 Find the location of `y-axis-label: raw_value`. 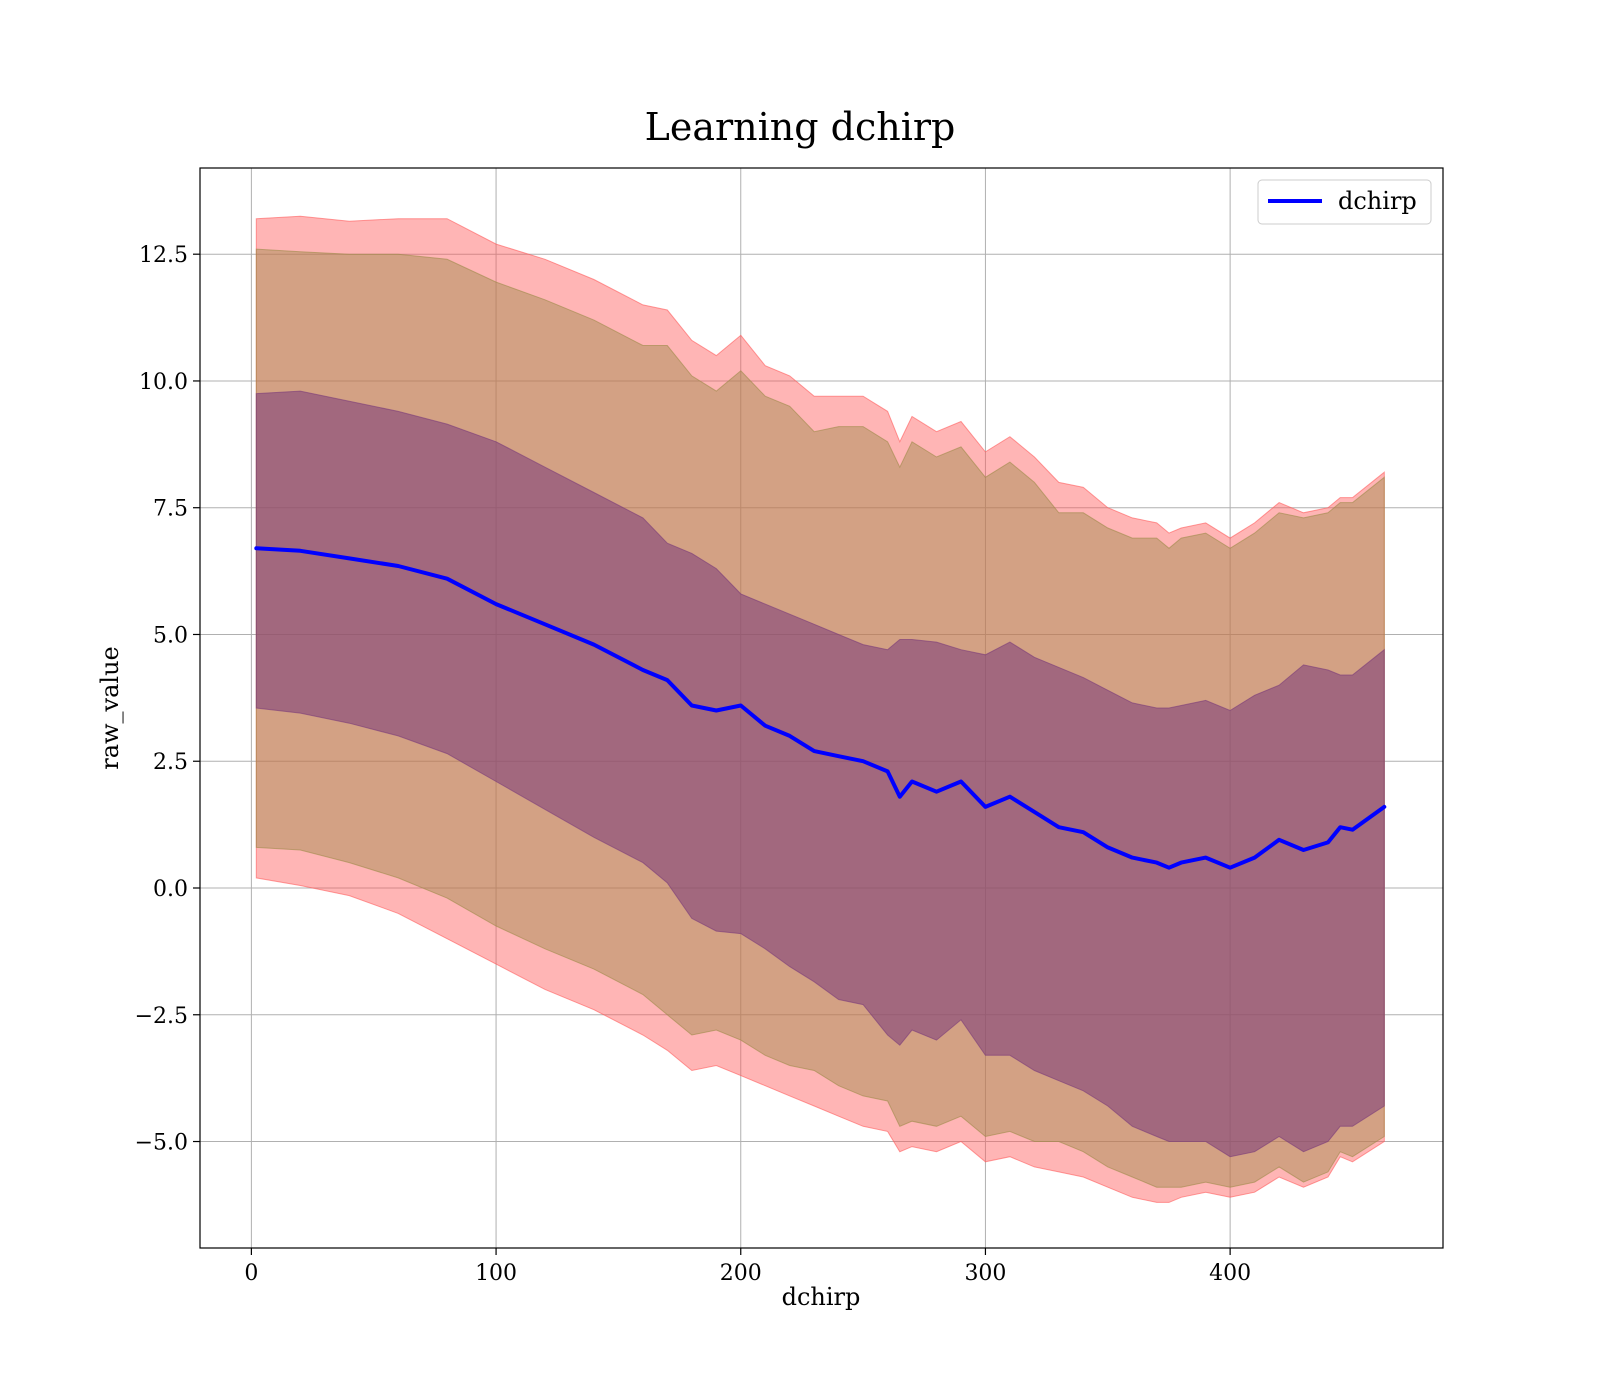

y-axis-label: raw_value is located at coordinates (110, 708).